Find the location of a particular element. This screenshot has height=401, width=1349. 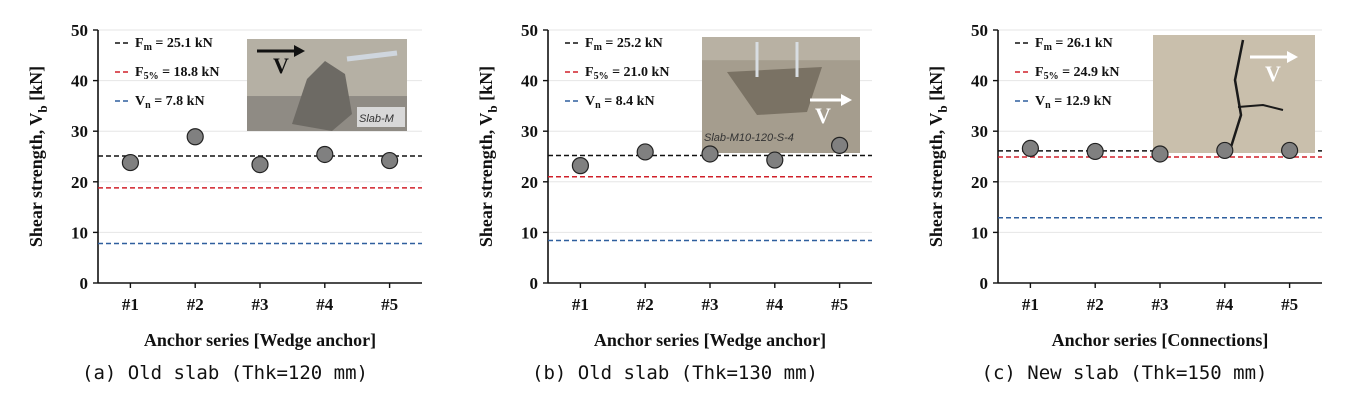

x-tick-label-b-1: #2 is located at coordinates (645, 304).